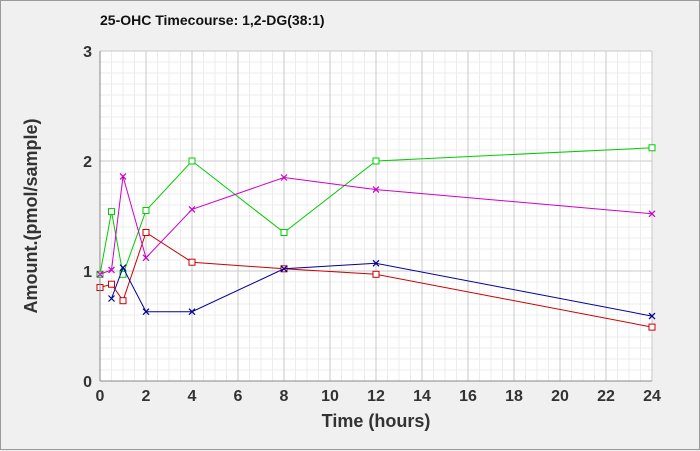  What do you see at coordinates (212, 20) in the screenshot?
I see `chart-title: 25-OHC Timecourse: 1,2-DG(38:1)` at bounding box center [212, 20].